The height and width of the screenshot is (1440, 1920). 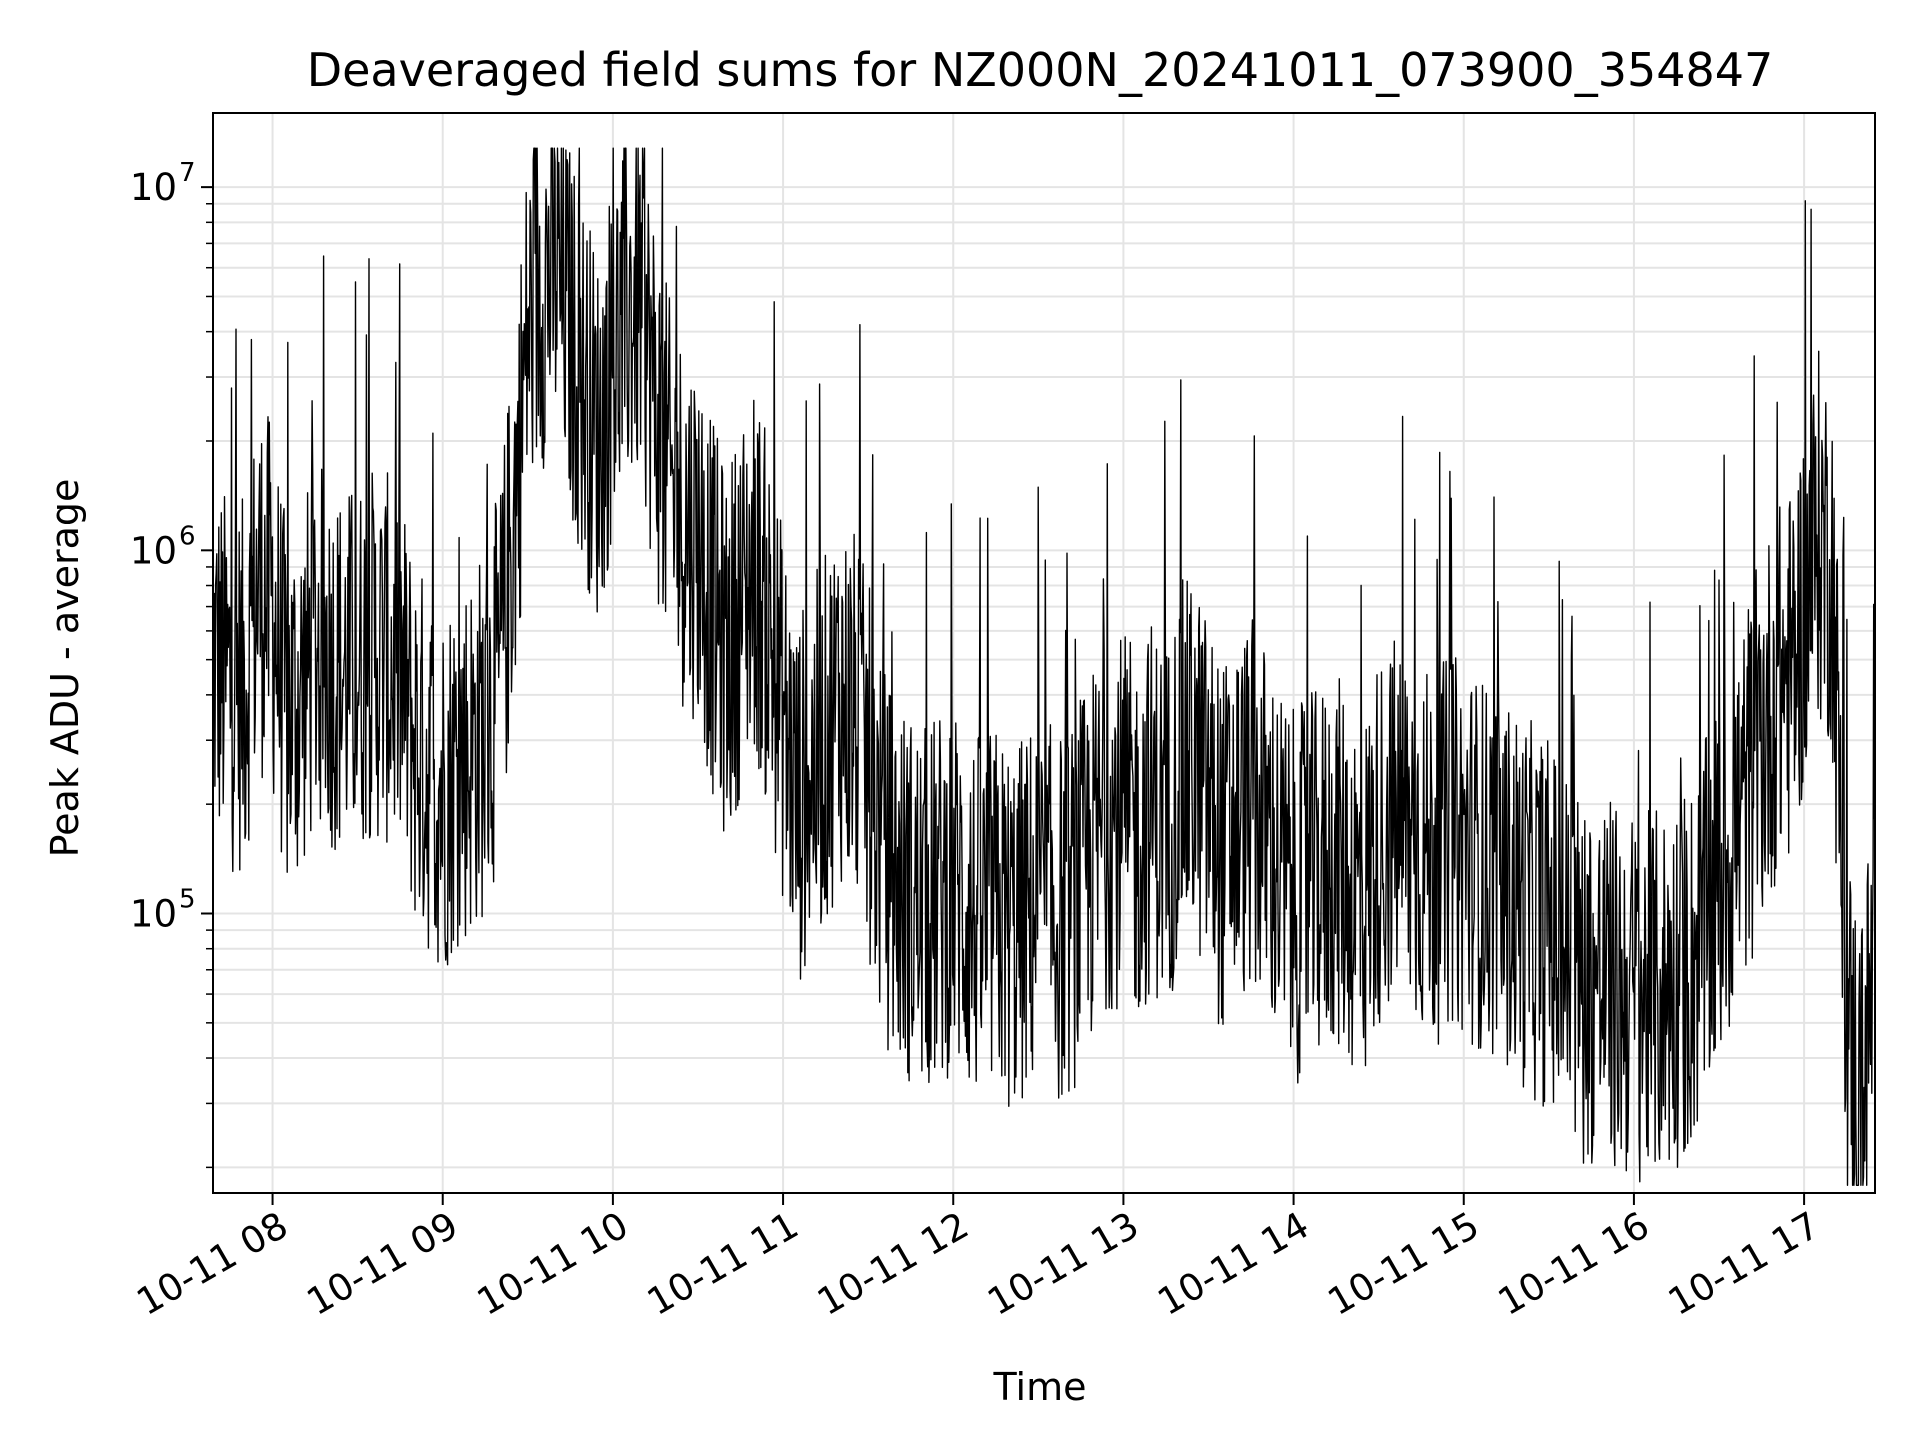 I want to click on y-axis-label: Peak ADU - average, so click(x=65, y=668).